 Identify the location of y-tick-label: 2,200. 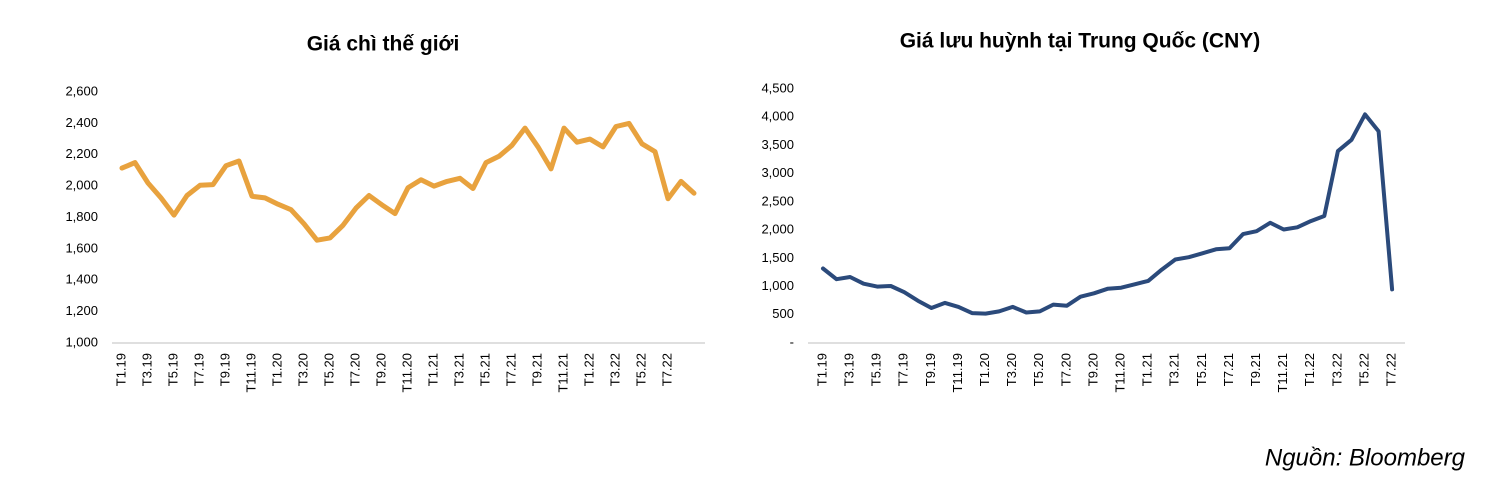
(81, 153).